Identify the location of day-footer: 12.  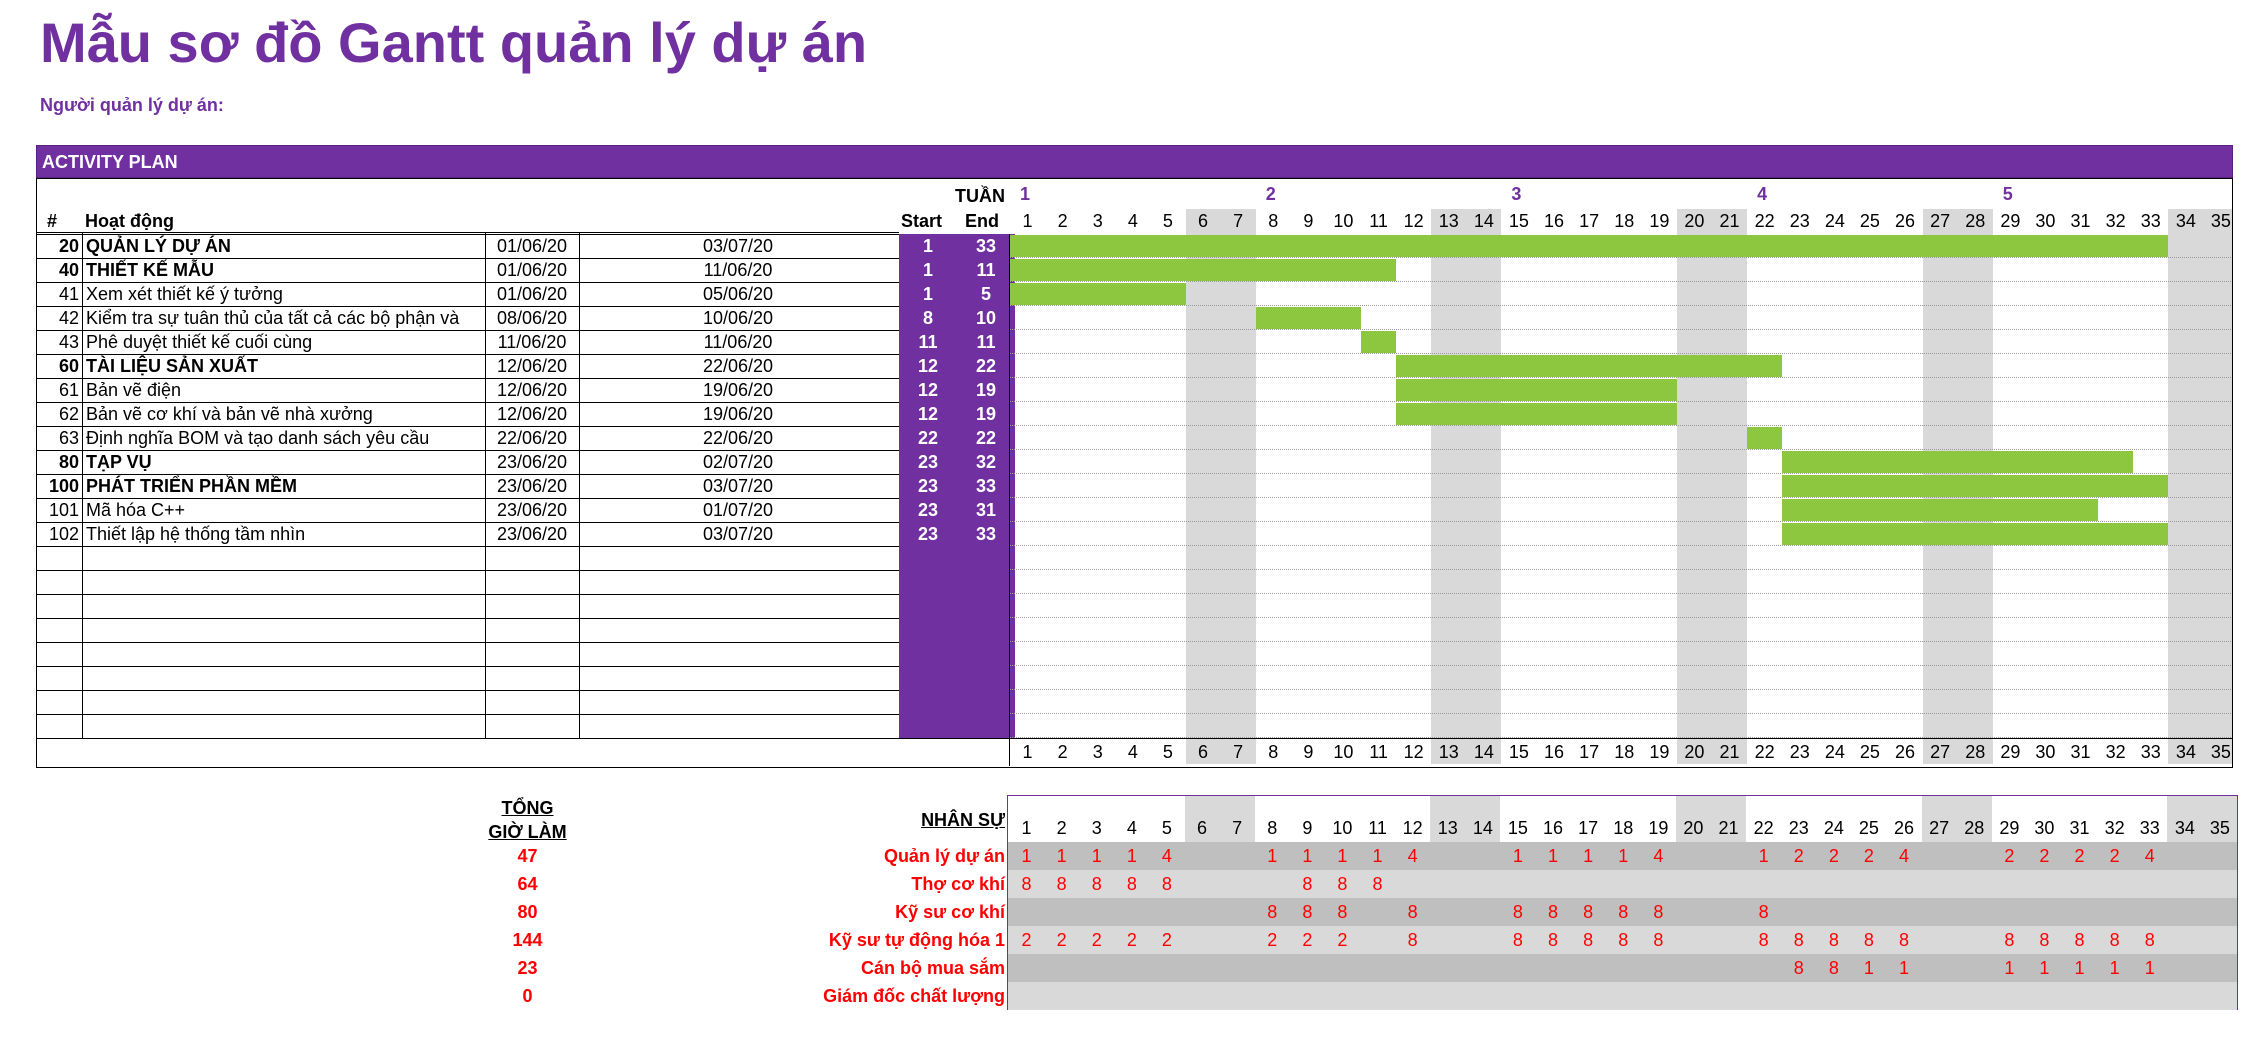
(1413, 752).